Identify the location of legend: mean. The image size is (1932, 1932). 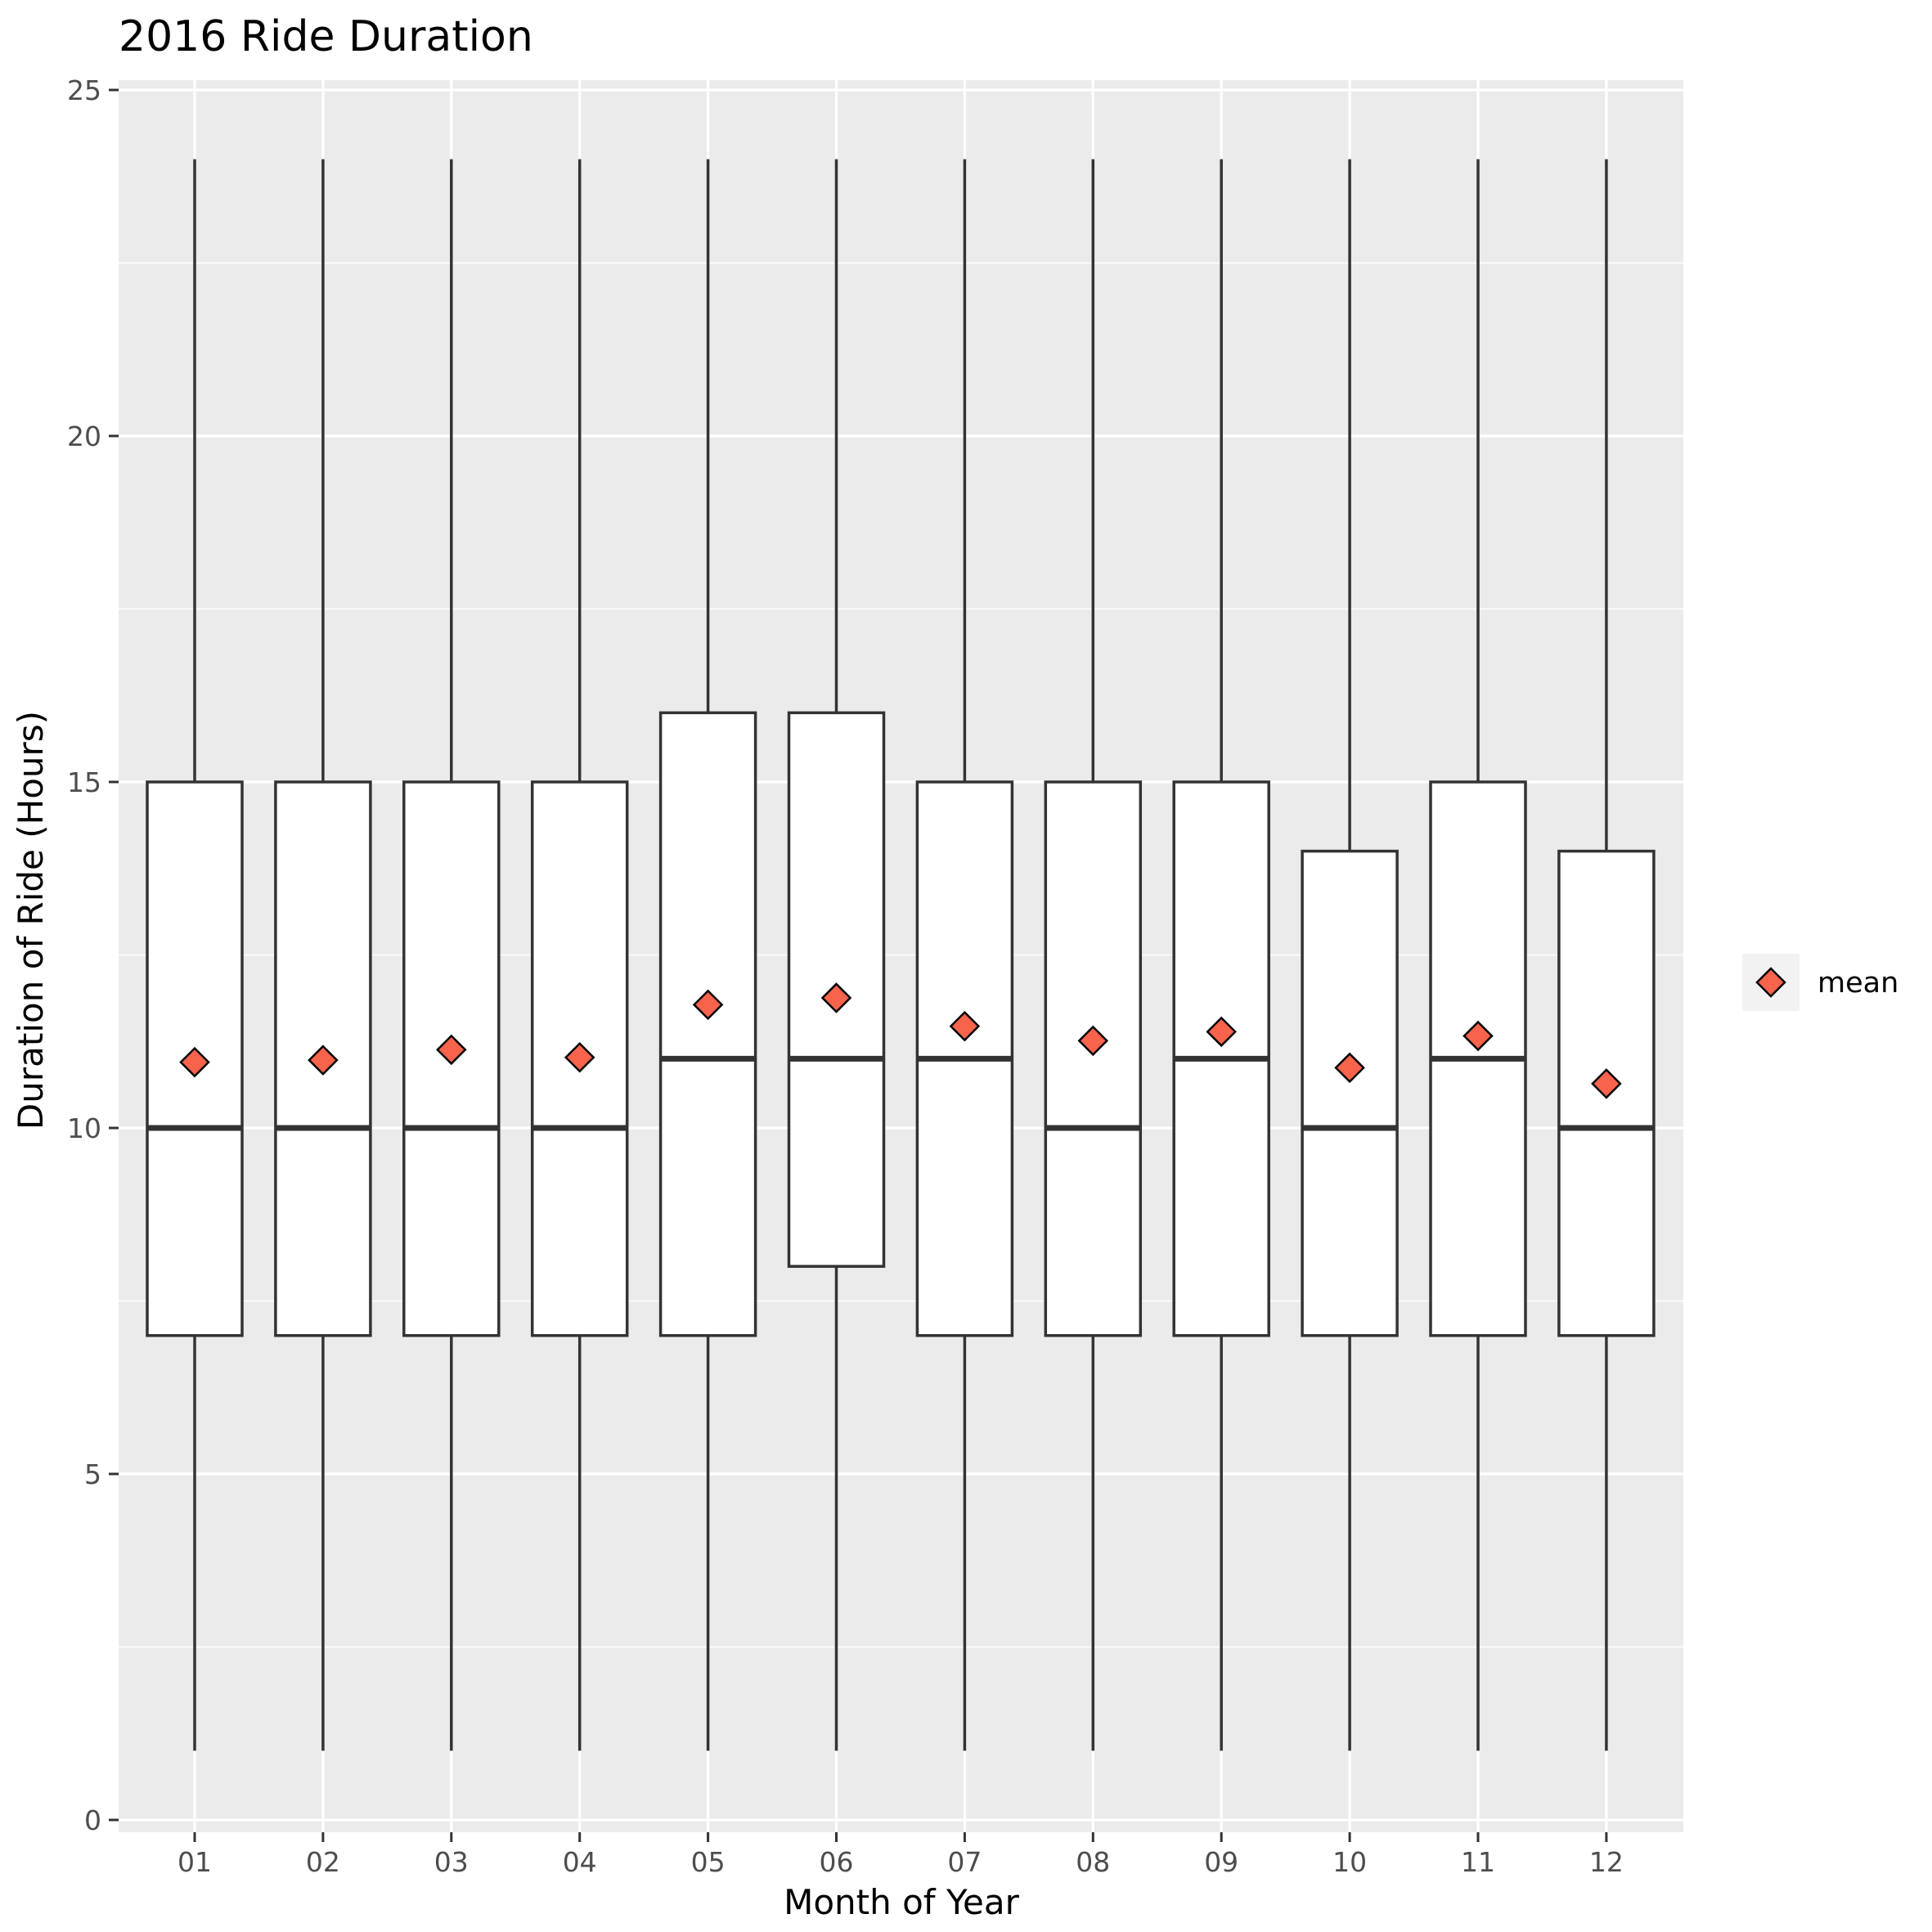
(1820, 983).